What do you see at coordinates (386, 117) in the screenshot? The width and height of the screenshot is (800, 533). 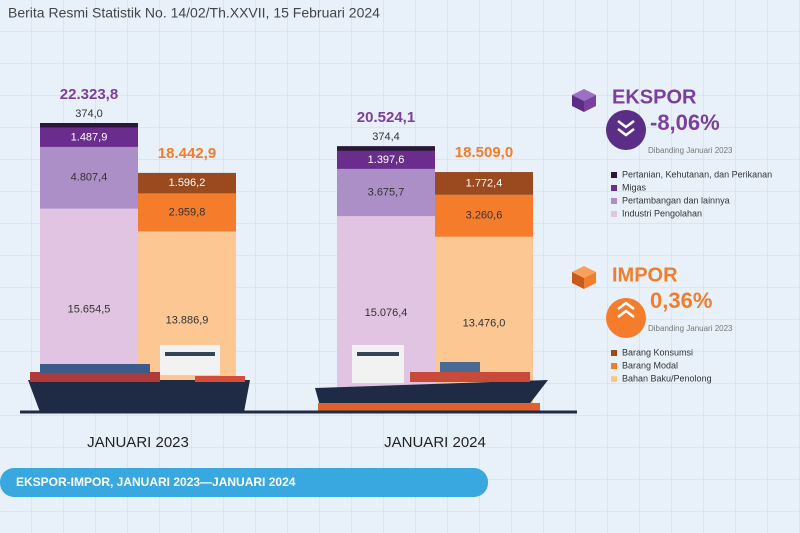 I see `total-label: 20.524,1` at bounding box center [386, 117].